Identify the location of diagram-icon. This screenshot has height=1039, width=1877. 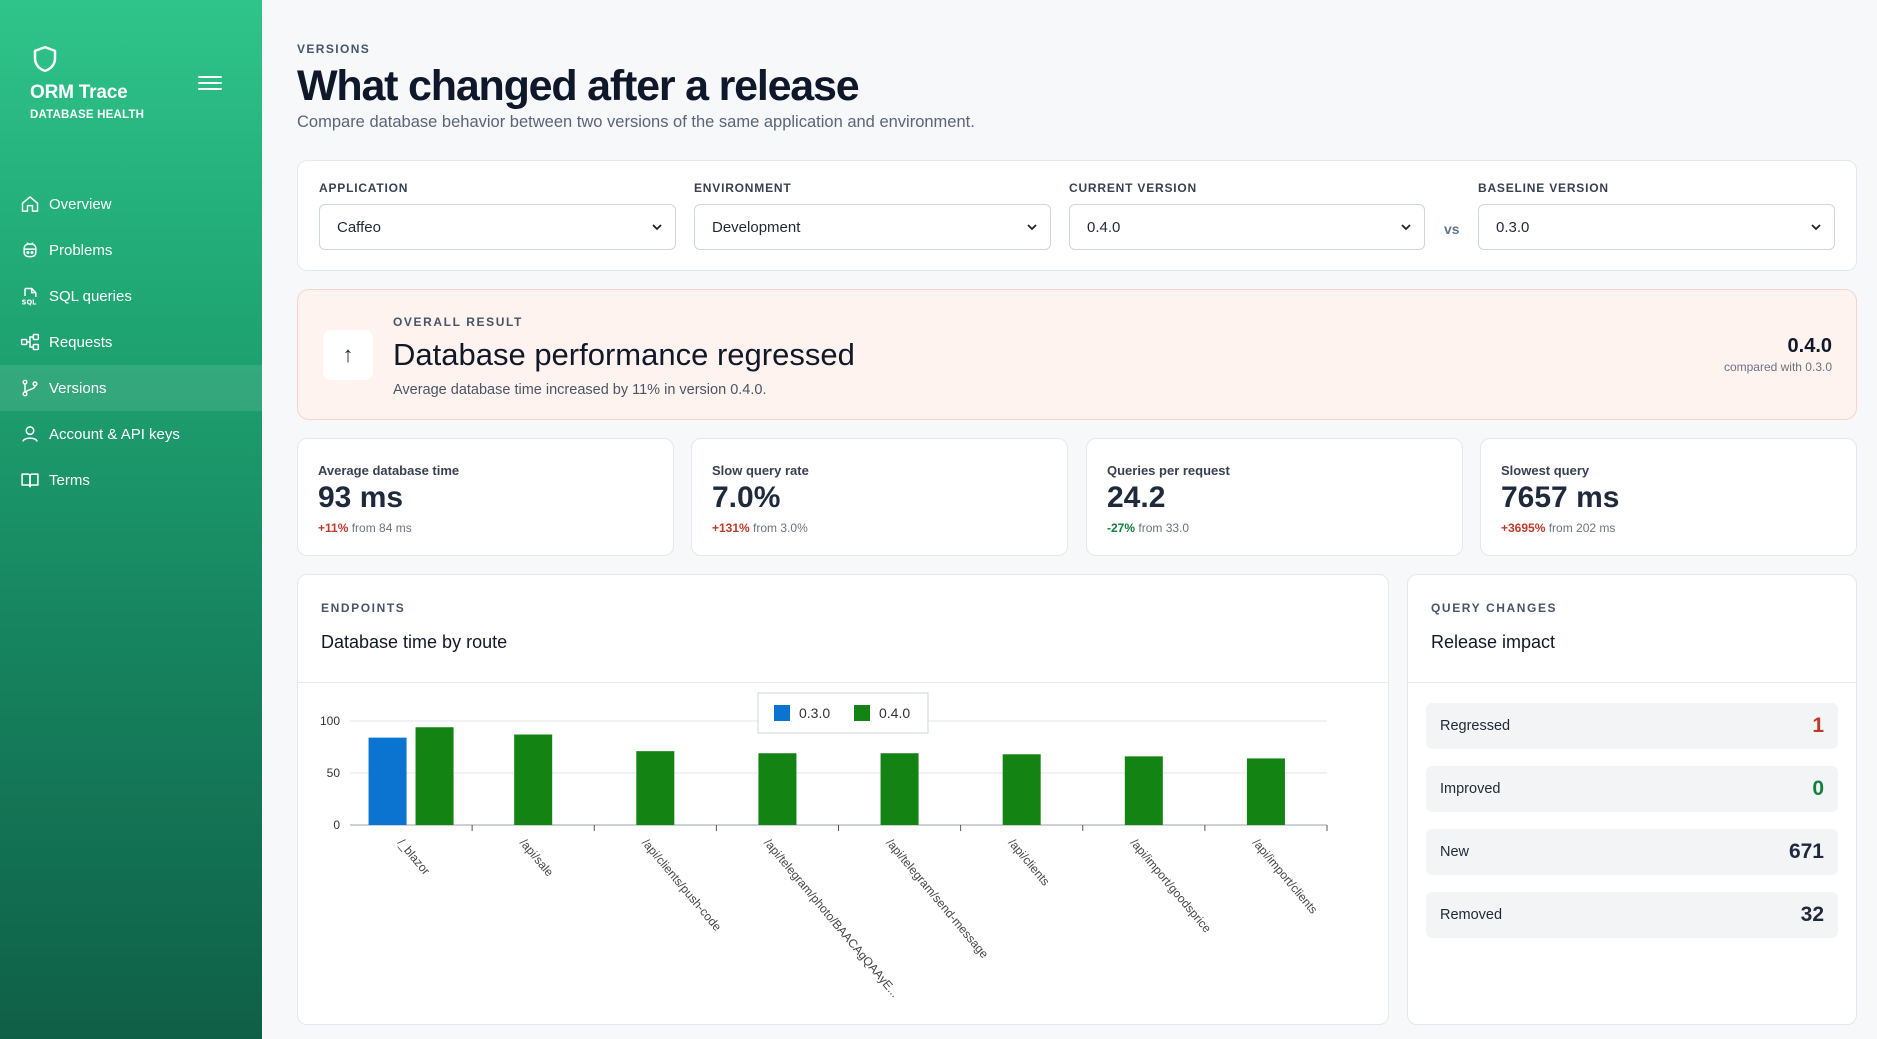
(30, 342).